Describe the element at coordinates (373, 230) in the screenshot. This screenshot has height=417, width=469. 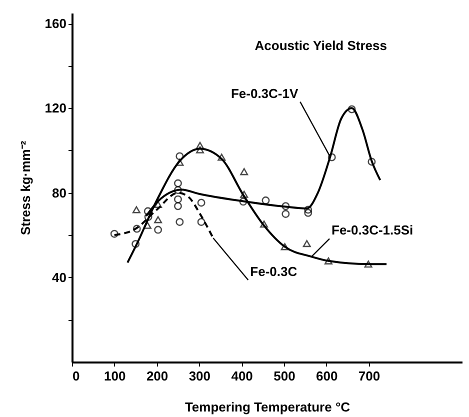
I see `series-label: Fe-0.3C-1.5Si` at that location.